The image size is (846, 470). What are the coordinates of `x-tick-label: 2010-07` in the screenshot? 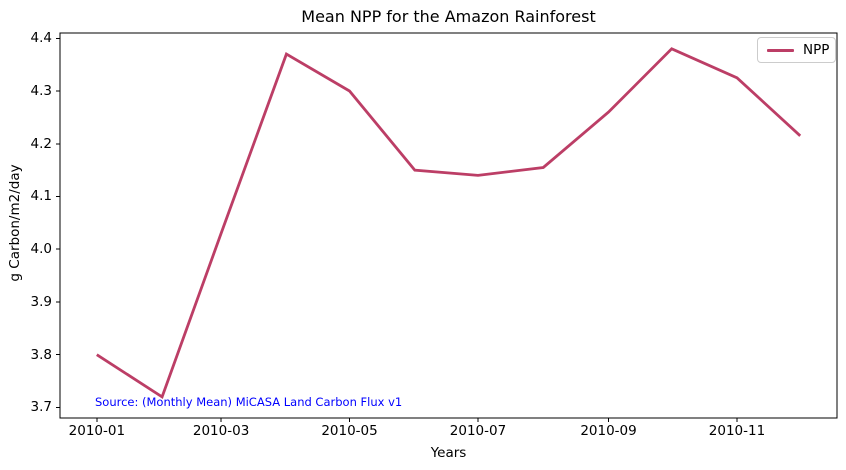 It's located at (478, 431).